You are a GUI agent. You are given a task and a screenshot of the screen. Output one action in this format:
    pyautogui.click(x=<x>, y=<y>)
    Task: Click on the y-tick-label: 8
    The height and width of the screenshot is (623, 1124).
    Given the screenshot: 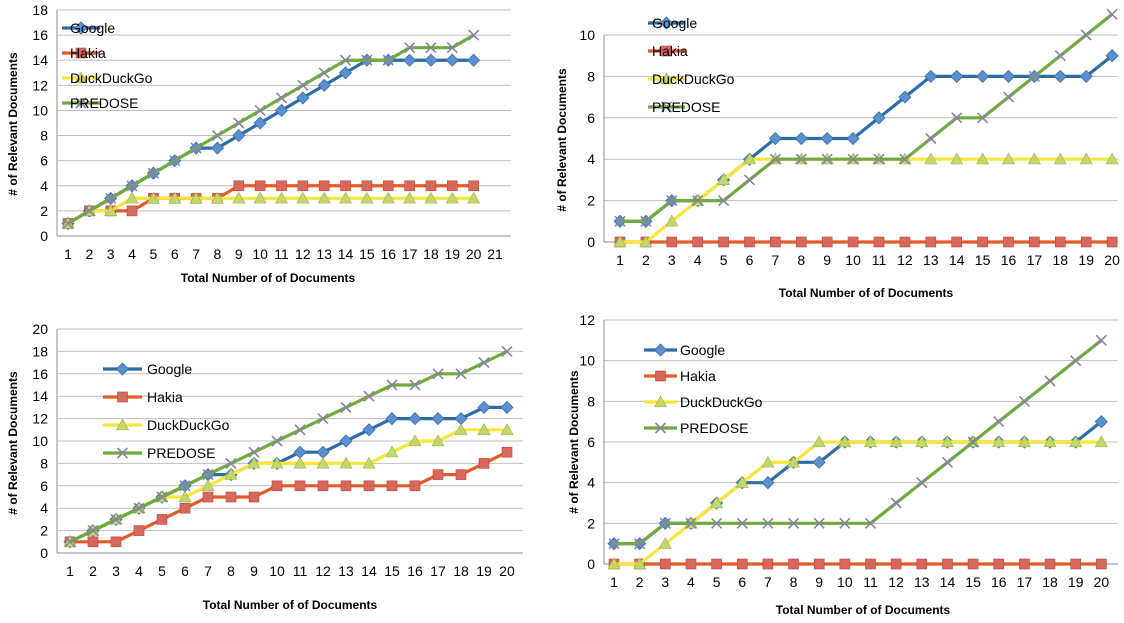 What is the action you would take?
    pyautogui.click(x=44, y=136)
    